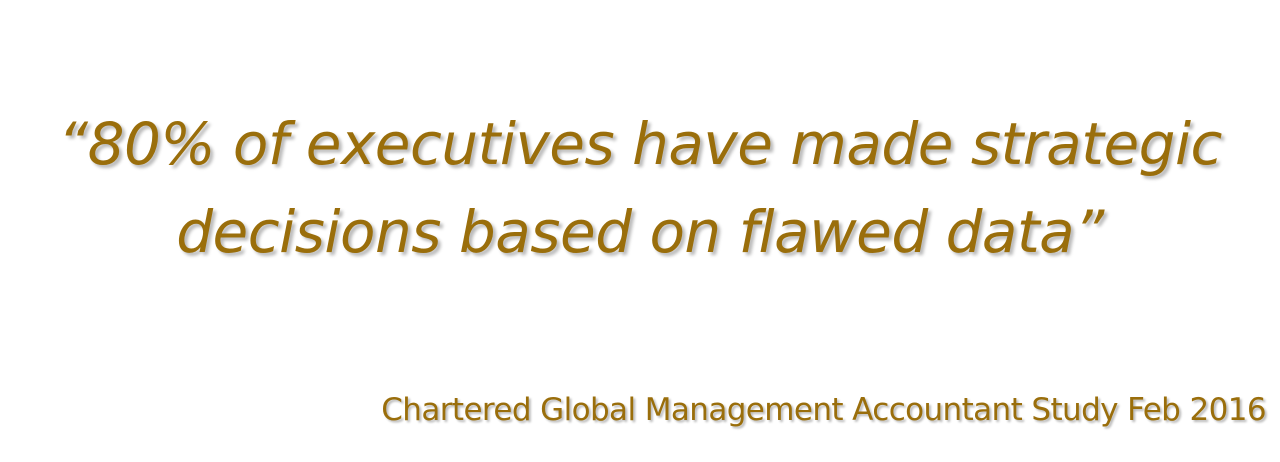 The width and height of the screenshot is (1280, 462). I want to click on quote-line-2: decisions based on flawed data”, so click(640, 232).